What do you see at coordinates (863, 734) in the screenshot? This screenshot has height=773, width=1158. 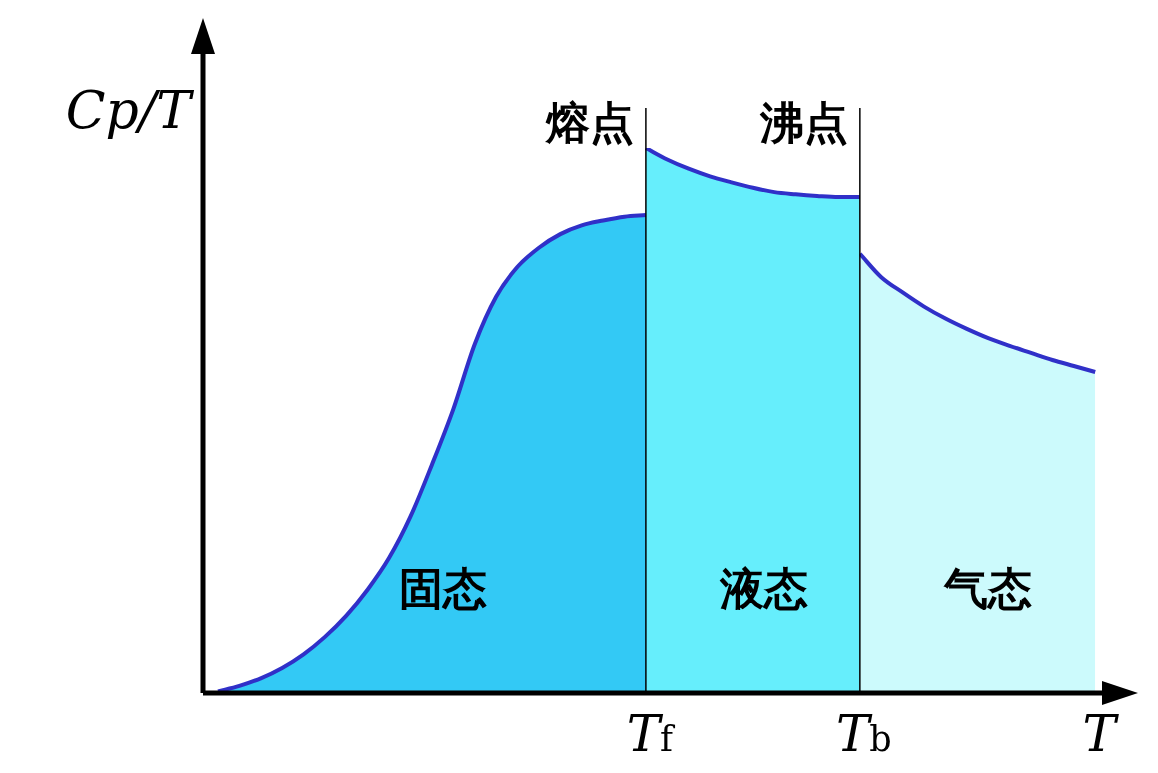 I see `x-tick-label: Tb` at bounding box center [863, 734].